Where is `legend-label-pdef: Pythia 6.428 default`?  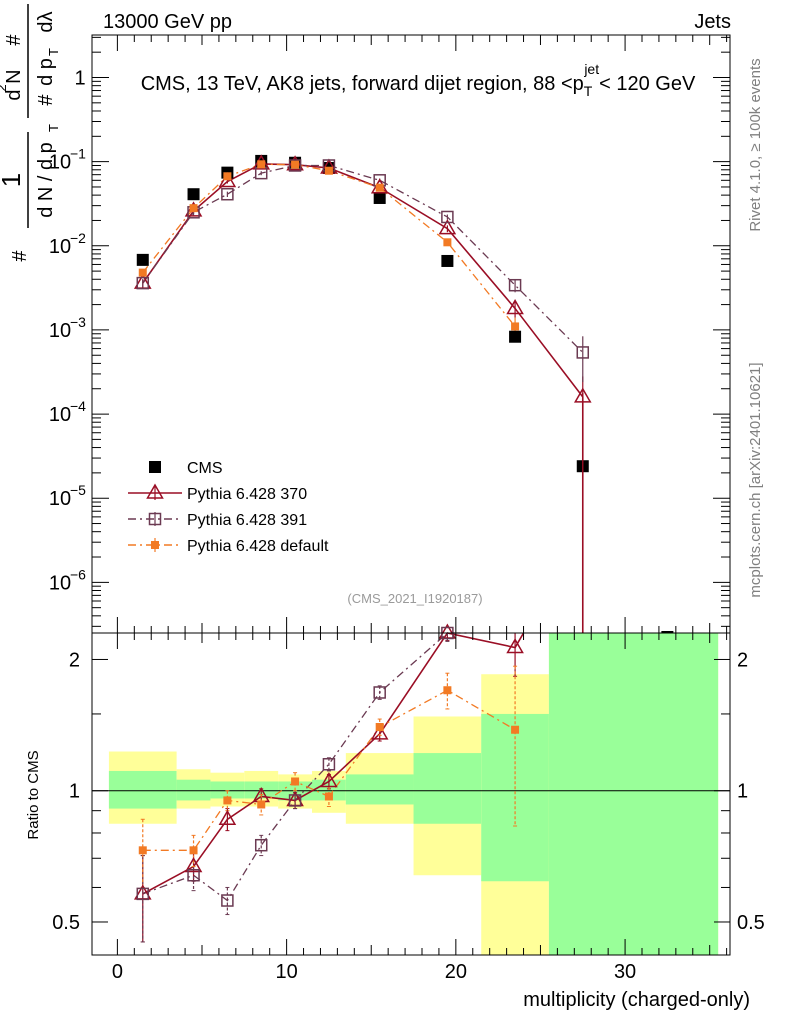 legend-label-pdef: Pythia 6.428 default is located at coordinates (258, 546).